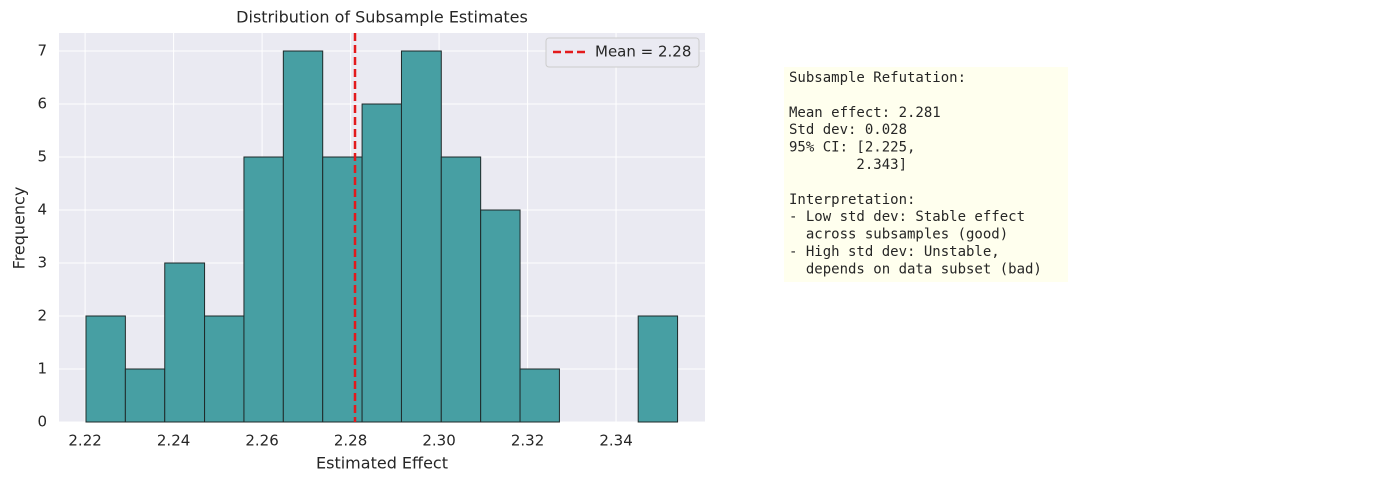  What do you see at coordinates (42, 210) in the screenshot?
I see `y-tick-label: 4` at bounding box center [42, 210].